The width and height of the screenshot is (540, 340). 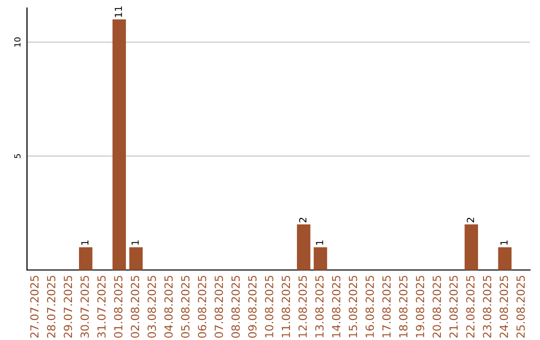 I want to click on x-tick-label: 10.08.2025, so click(x=269, y=307).